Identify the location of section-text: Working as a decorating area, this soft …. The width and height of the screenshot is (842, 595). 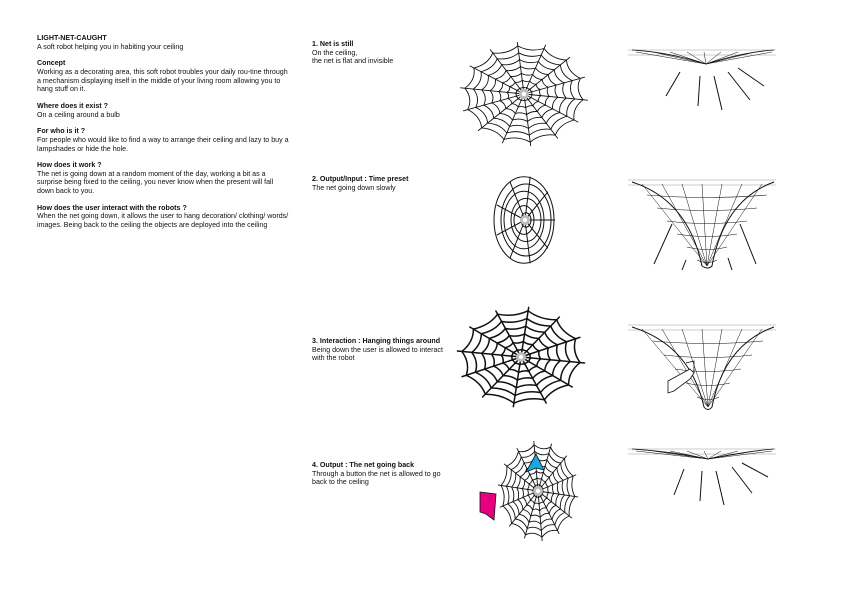
(162, 80).